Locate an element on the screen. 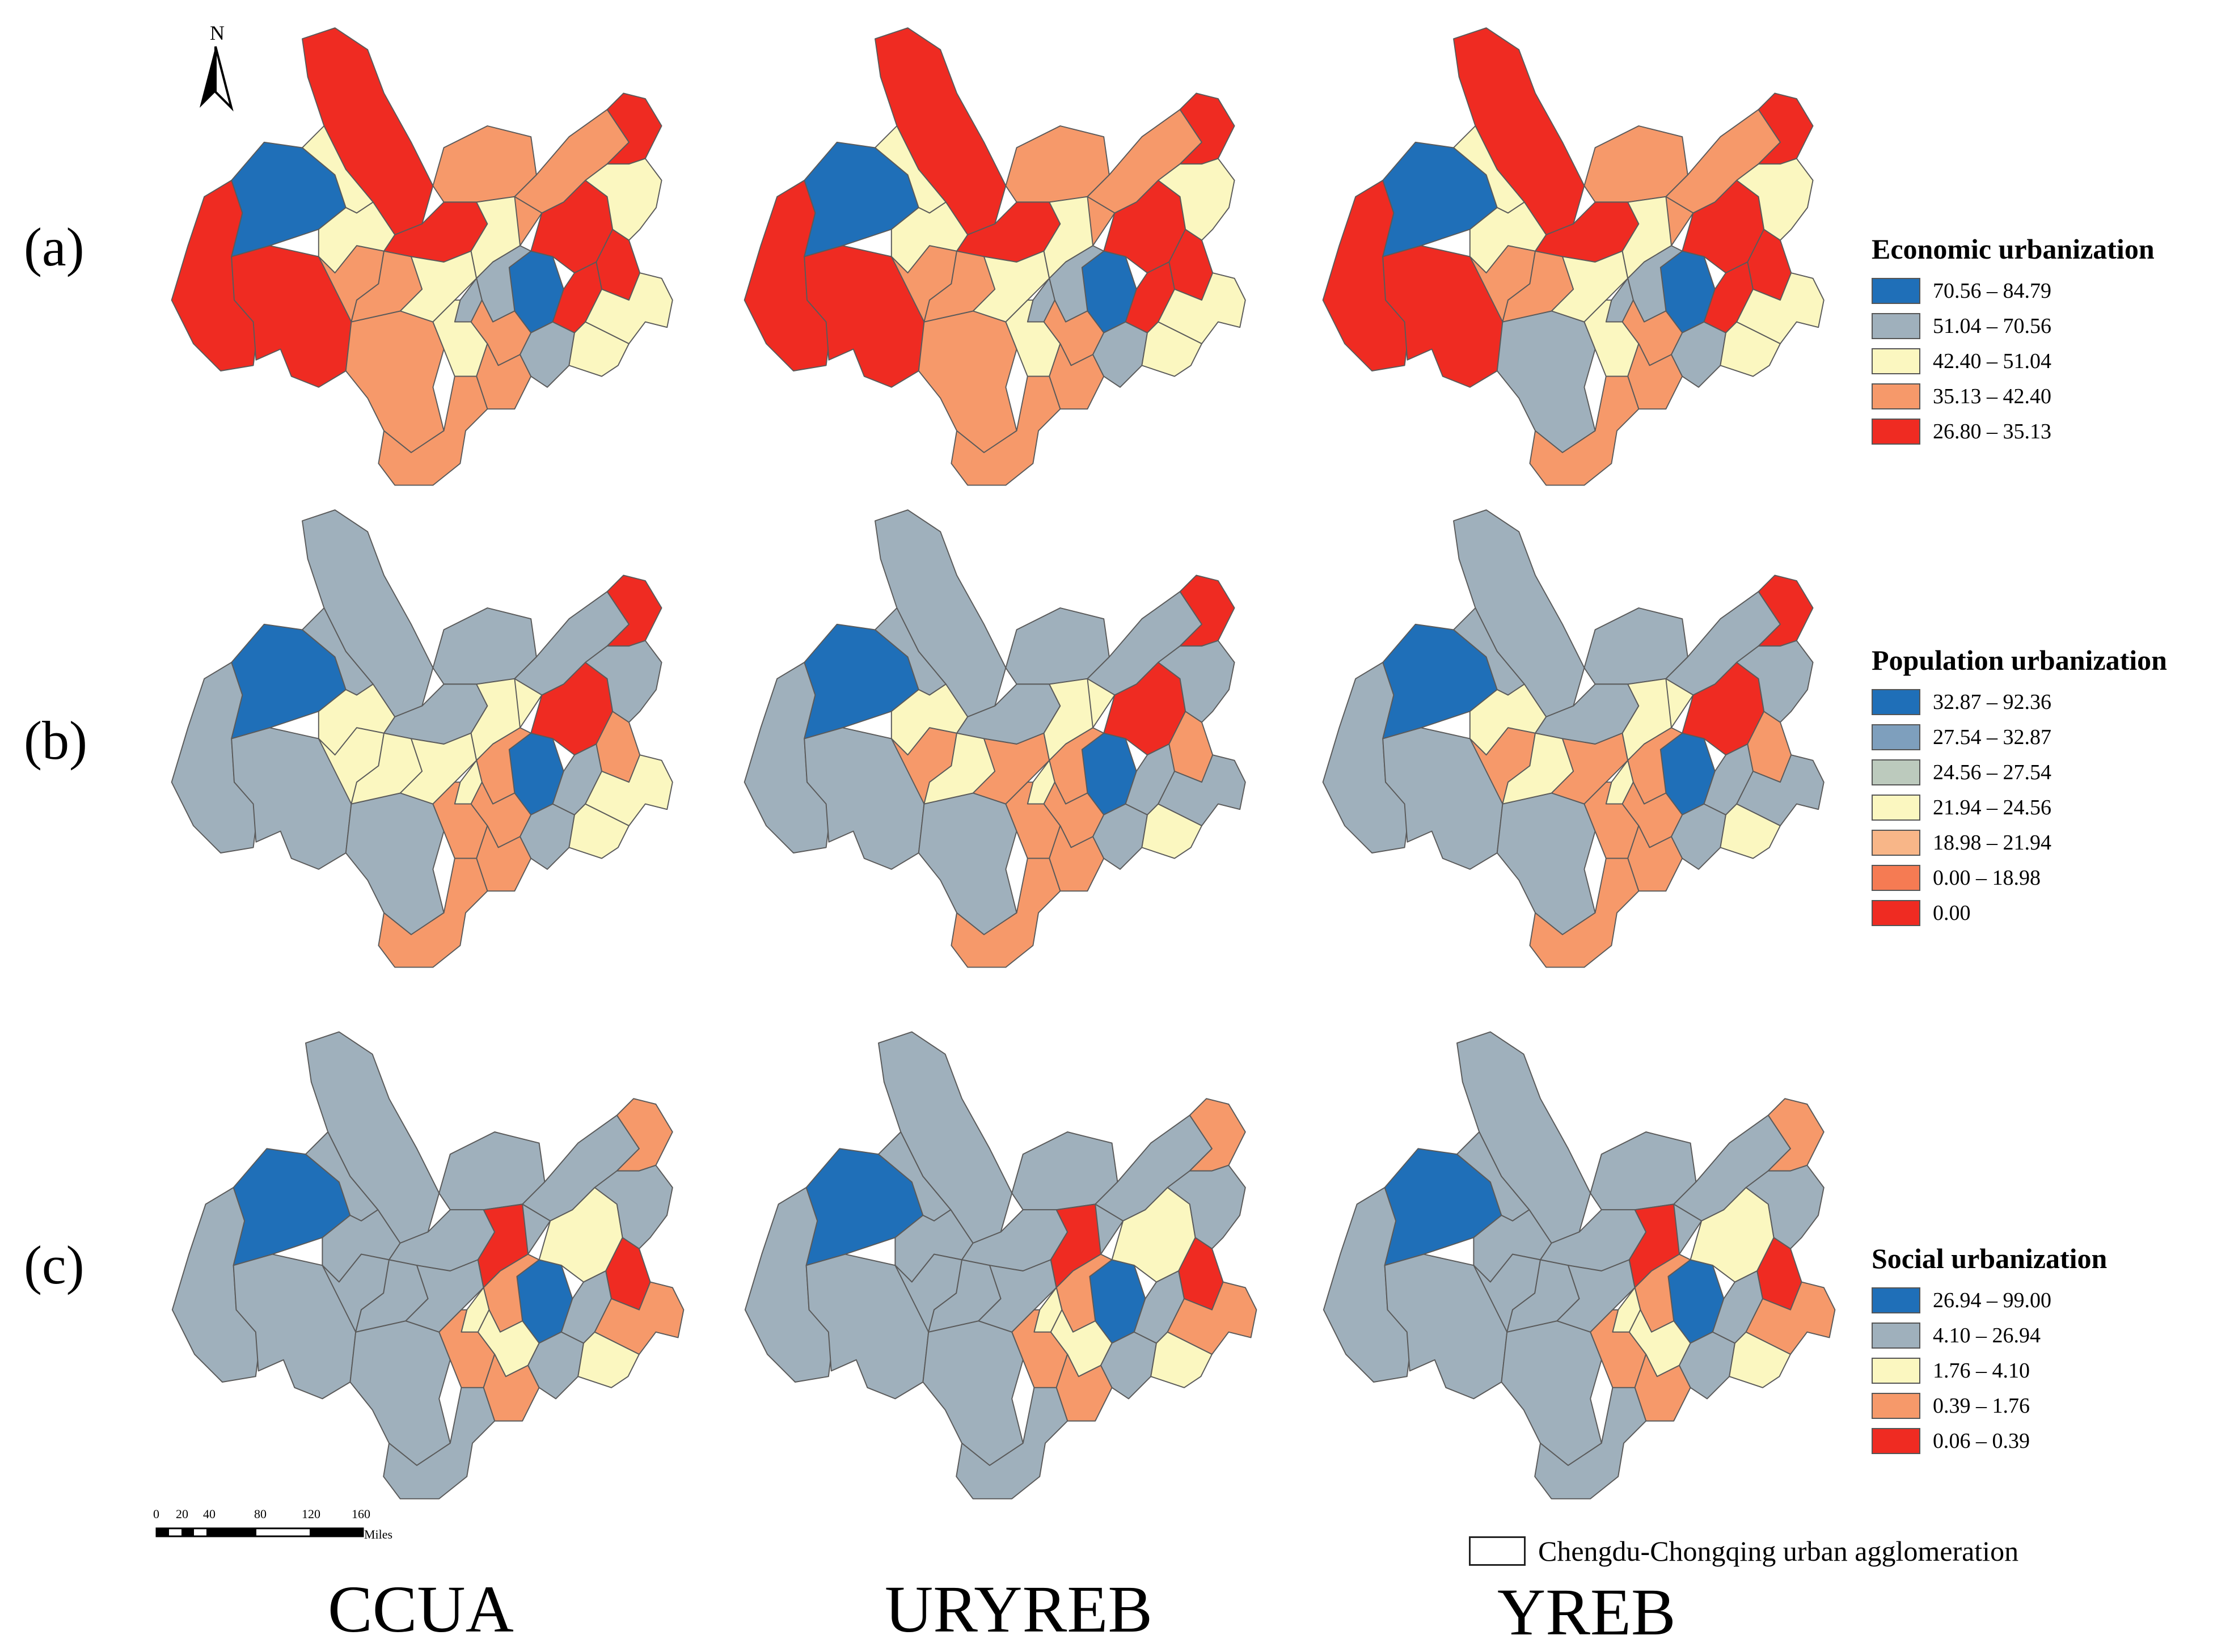  legend-label: 21.94 – 24.56 is located at coordinates (1992, 807).